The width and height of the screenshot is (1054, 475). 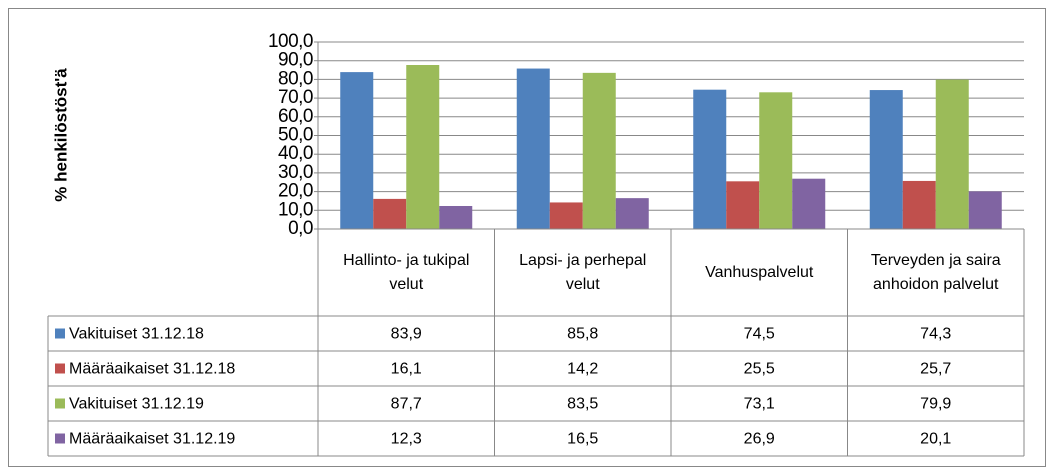 I want to click on y-tick-label: 0,0, so click(x=300, y=228).